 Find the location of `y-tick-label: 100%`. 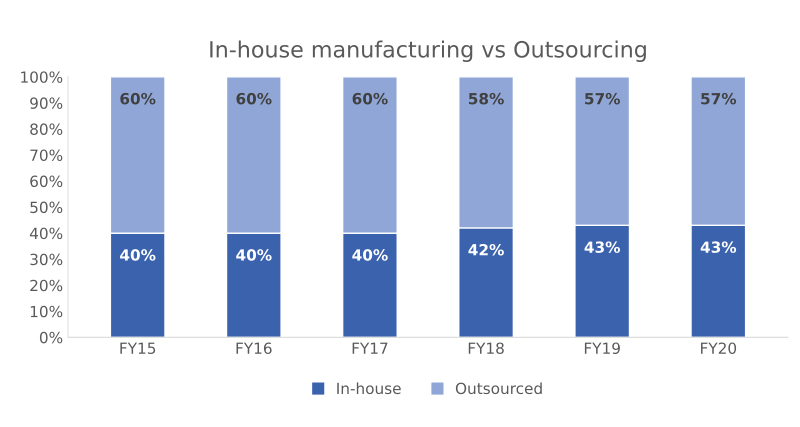

y-tick-label: 100% is located at coordinates (41, 77).